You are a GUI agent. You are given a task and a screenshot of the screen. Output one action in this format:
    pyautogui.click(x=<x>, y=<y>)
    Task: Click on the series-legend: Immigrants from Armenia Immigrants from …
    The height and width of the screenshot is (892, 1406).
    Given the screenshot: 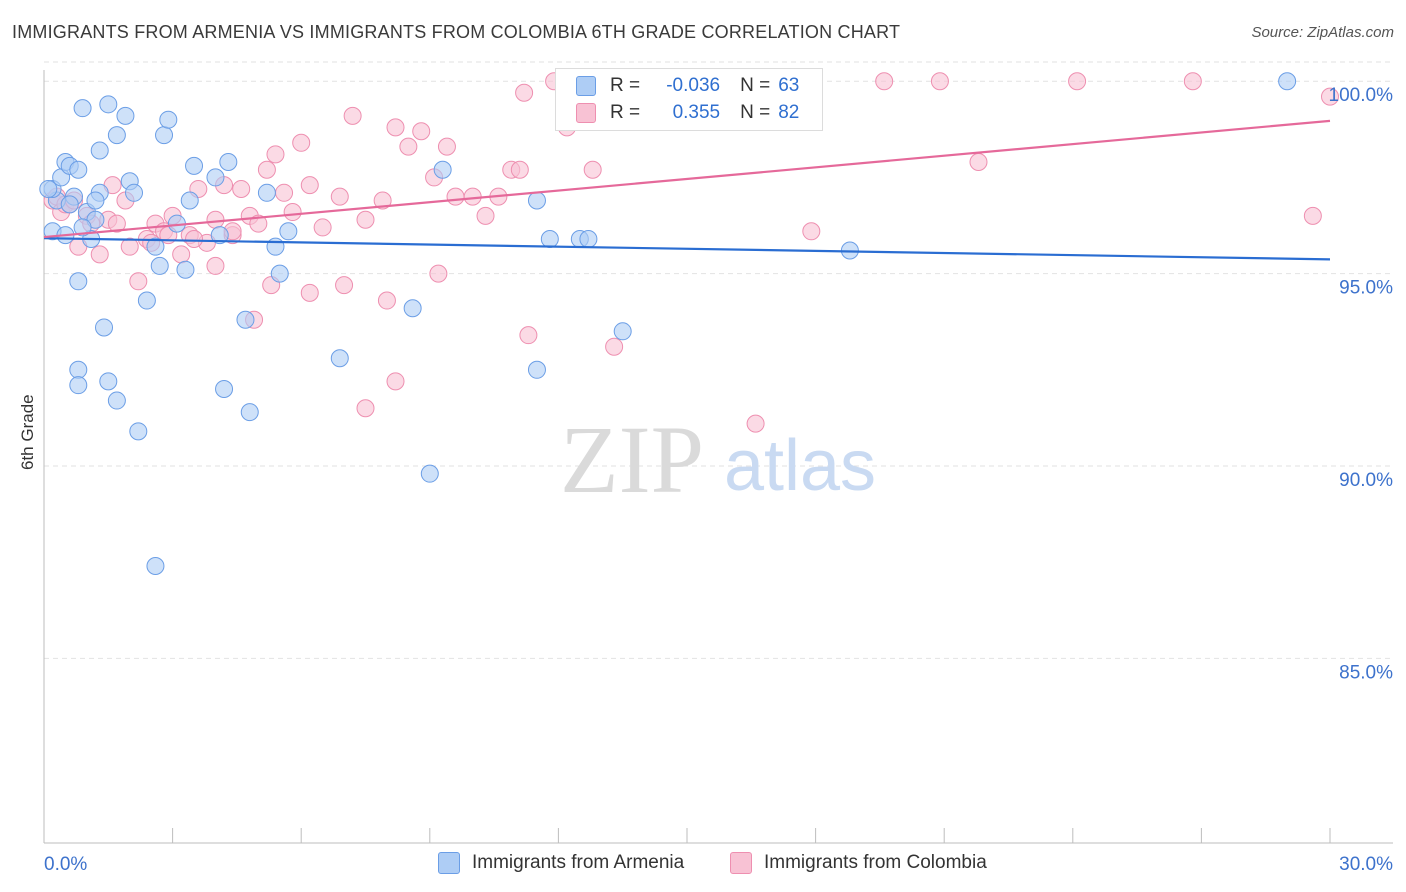 What is the action you would take?
    pyautogui.click(x=703, y=865)
    